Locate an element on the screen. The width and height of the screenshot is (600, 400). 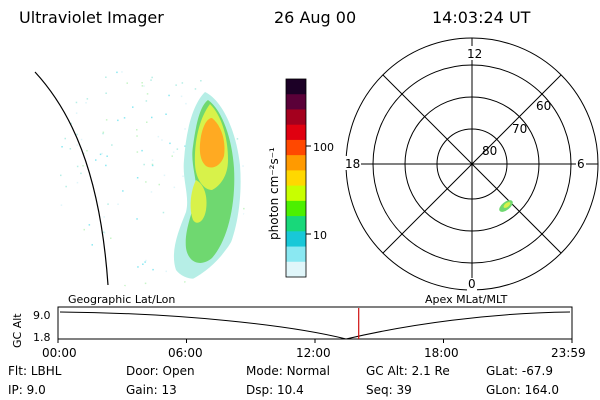
mode-label: Mode: is located at coordinates (264, 371).